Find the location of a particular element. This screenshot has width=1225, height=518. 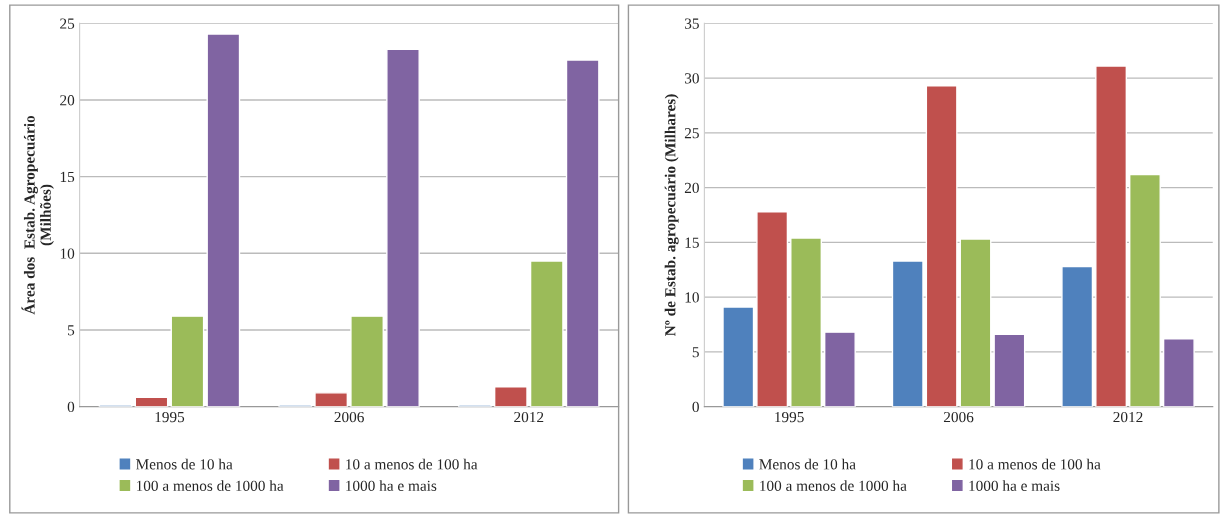

y-axis-title: Área dos Estab. Agropecuário (Milhões) is located at coordinates (37, 215).